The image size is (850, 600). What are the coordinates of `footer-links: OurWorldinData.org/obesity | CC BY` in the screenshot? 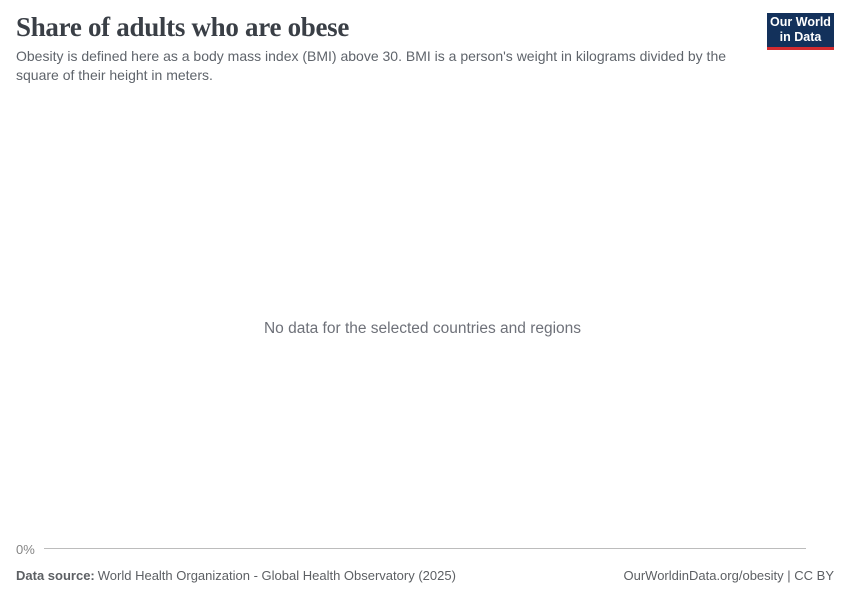 It's located at (728, 576).